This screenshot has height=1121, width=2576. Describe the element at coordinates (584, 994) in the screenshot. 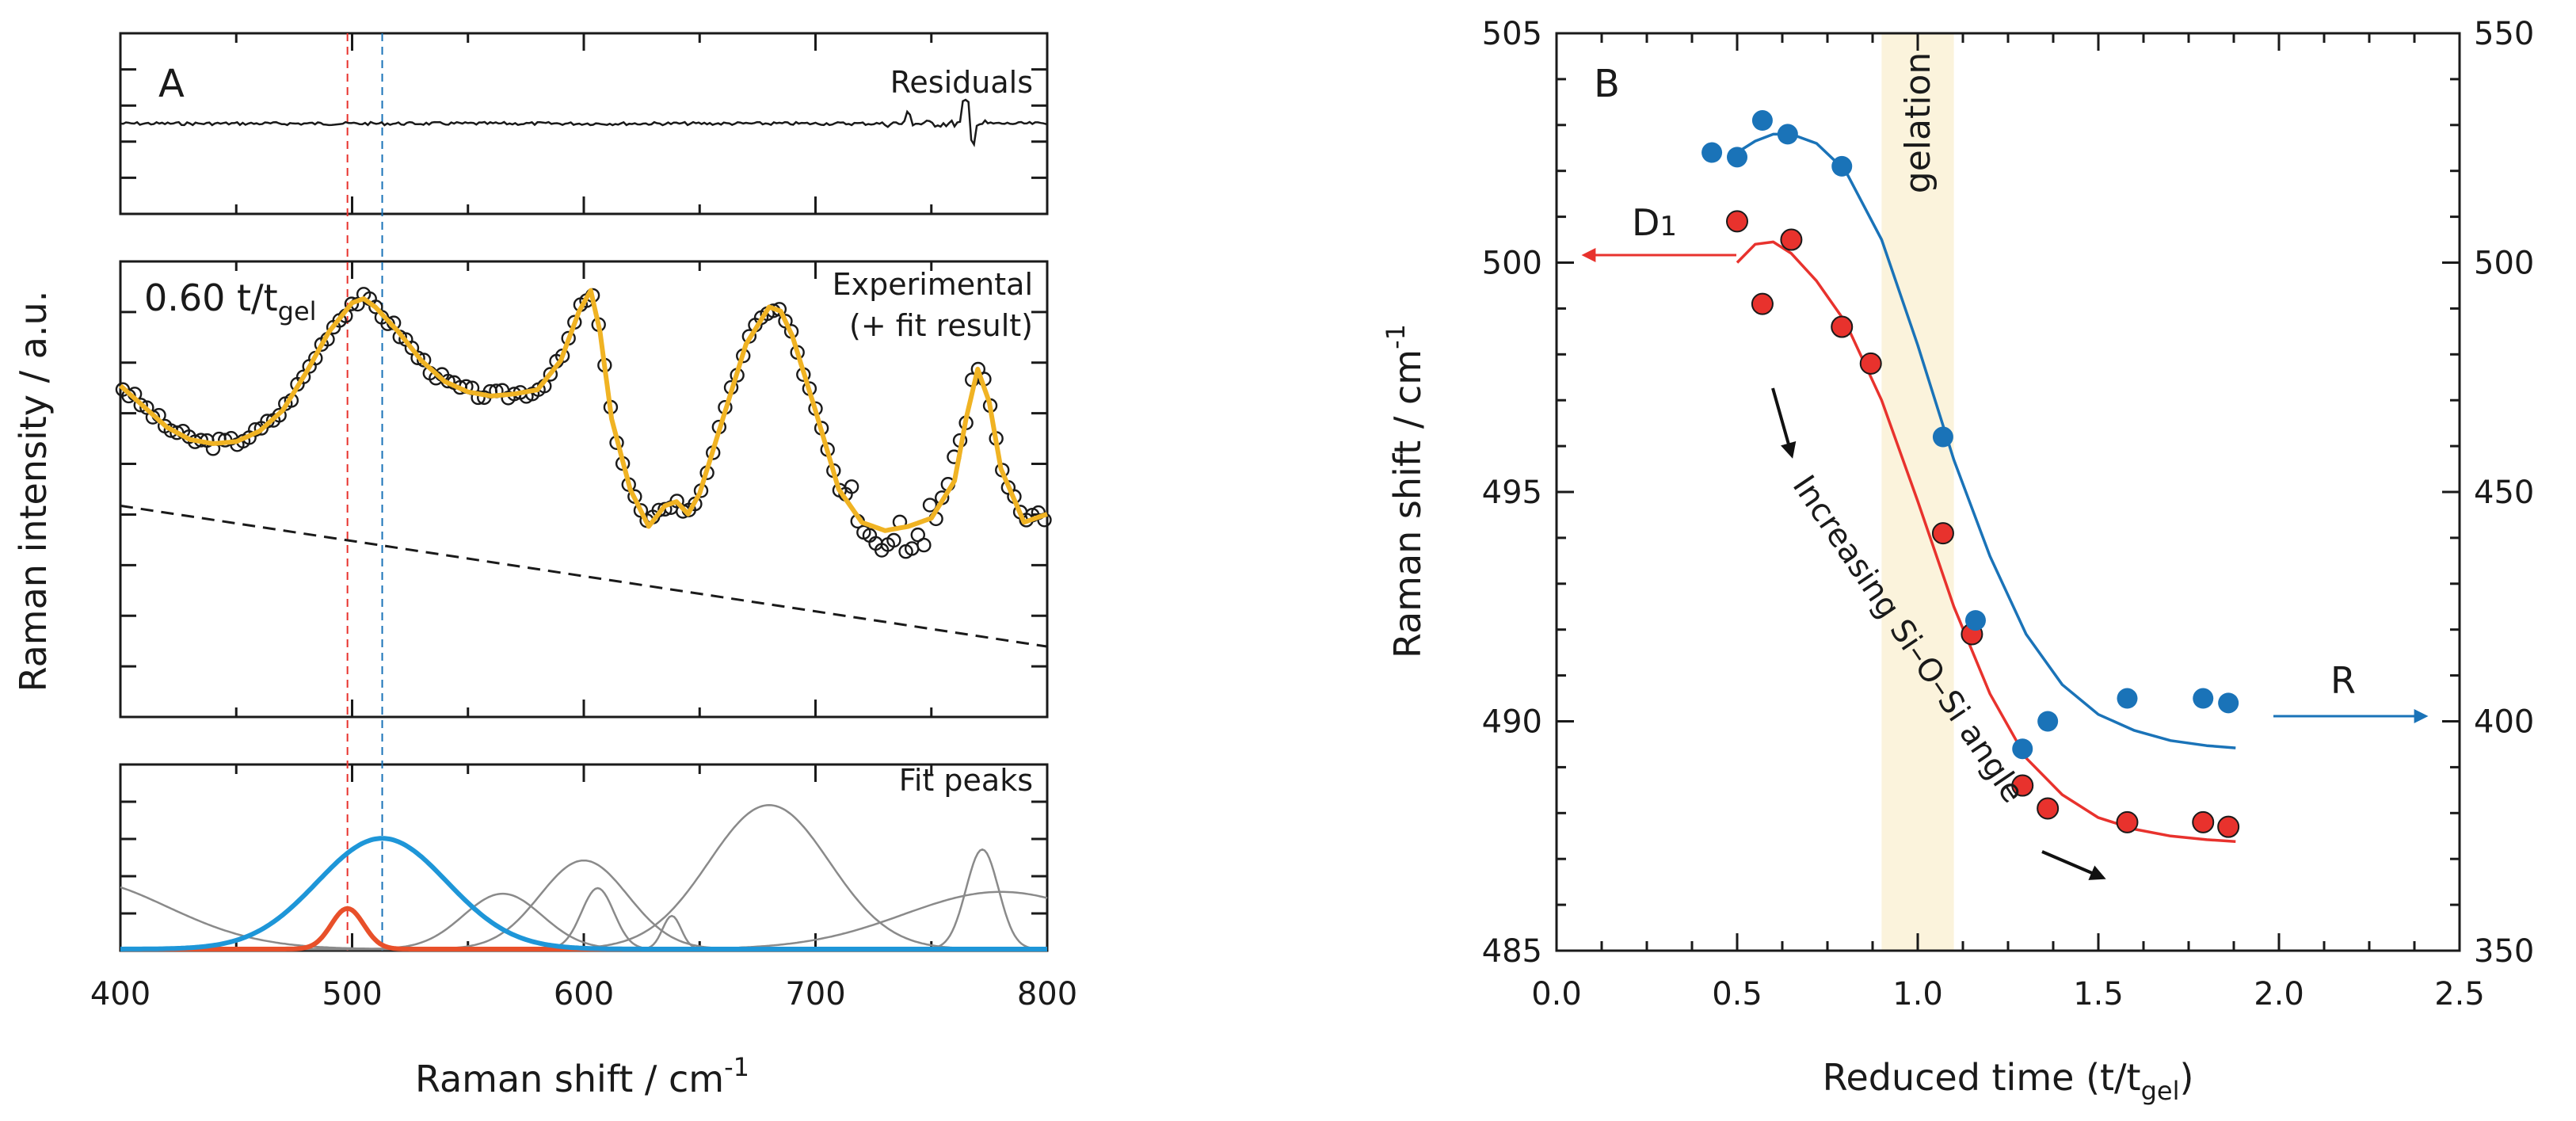

I see `x-tick-label: 600` at that location.